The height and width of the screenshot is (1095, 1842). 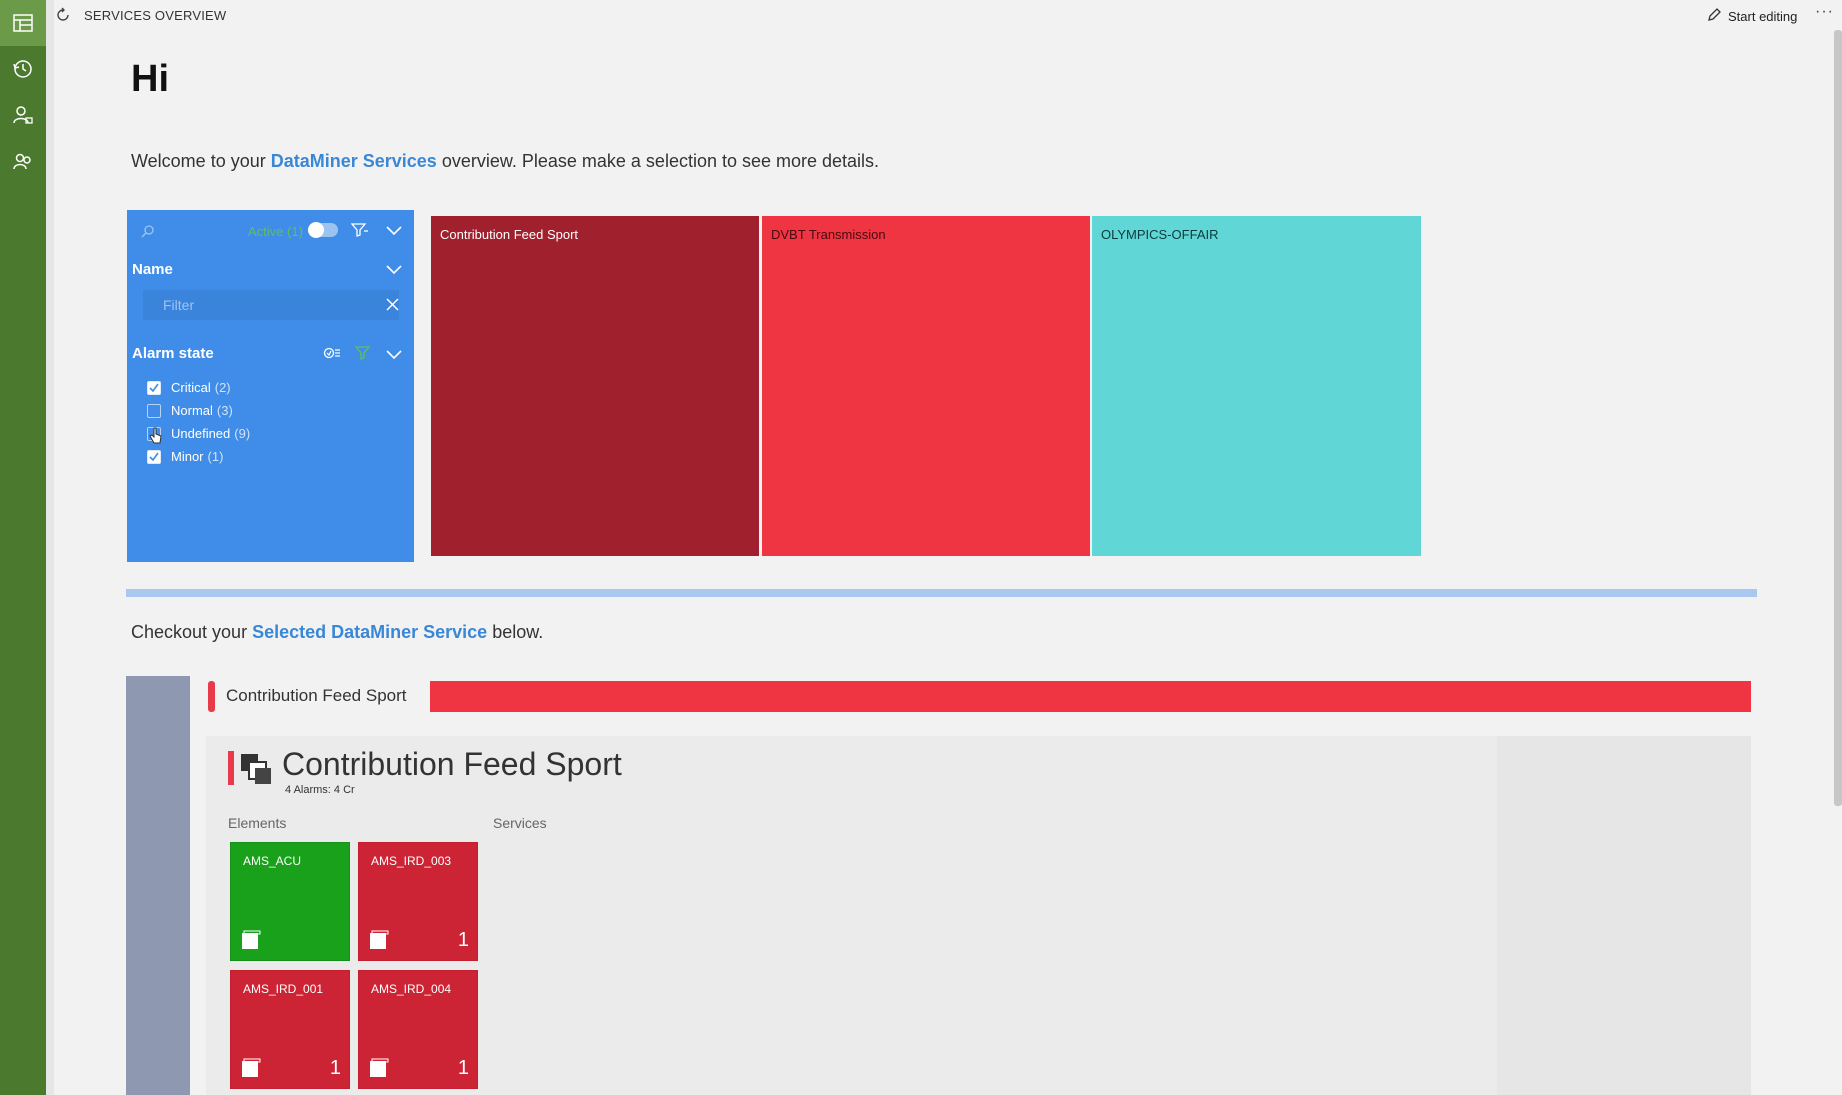 I want to click on element-tile-ams-ird-004: AMS_IRD_004 1, so click(x=418, y=1029).